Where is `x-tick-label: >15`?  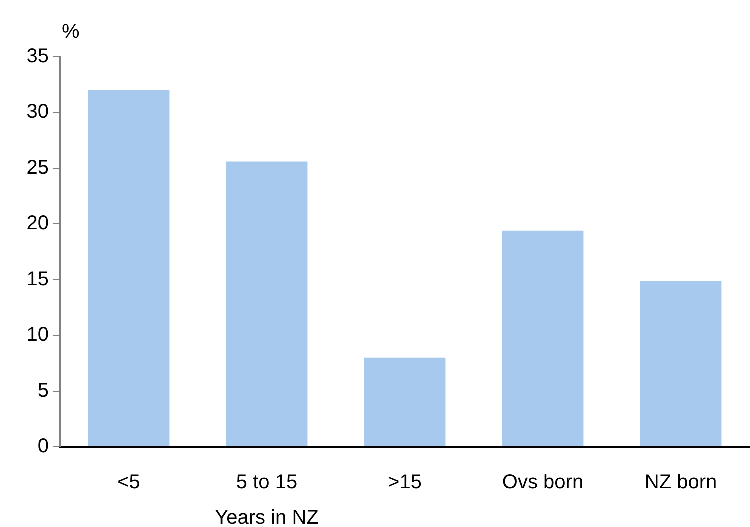 x-tick-label: >15 is located at coordinates (405, 483).